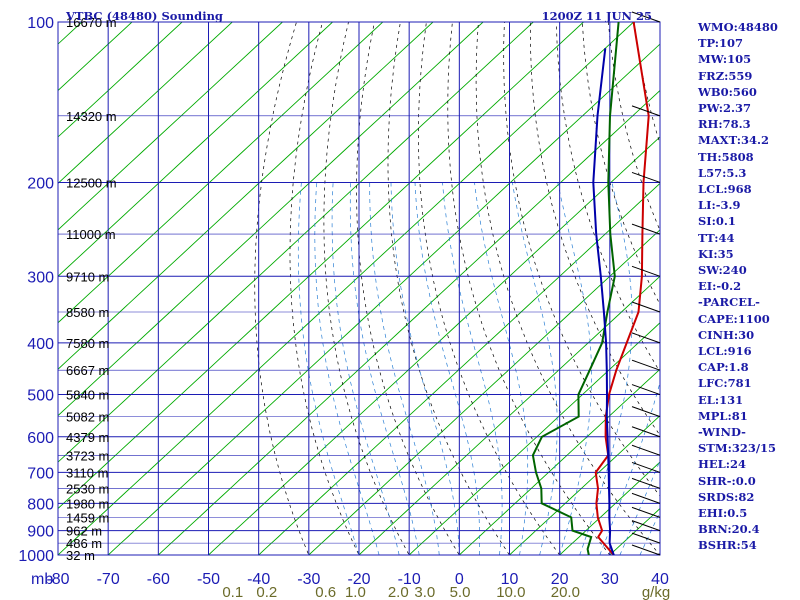 The width and height of the screenshot is (800, 600). Describe the element at coordinates (144, 16) in the screenshot. I see `station-title: VTBC (48480) Sounding` at that location.